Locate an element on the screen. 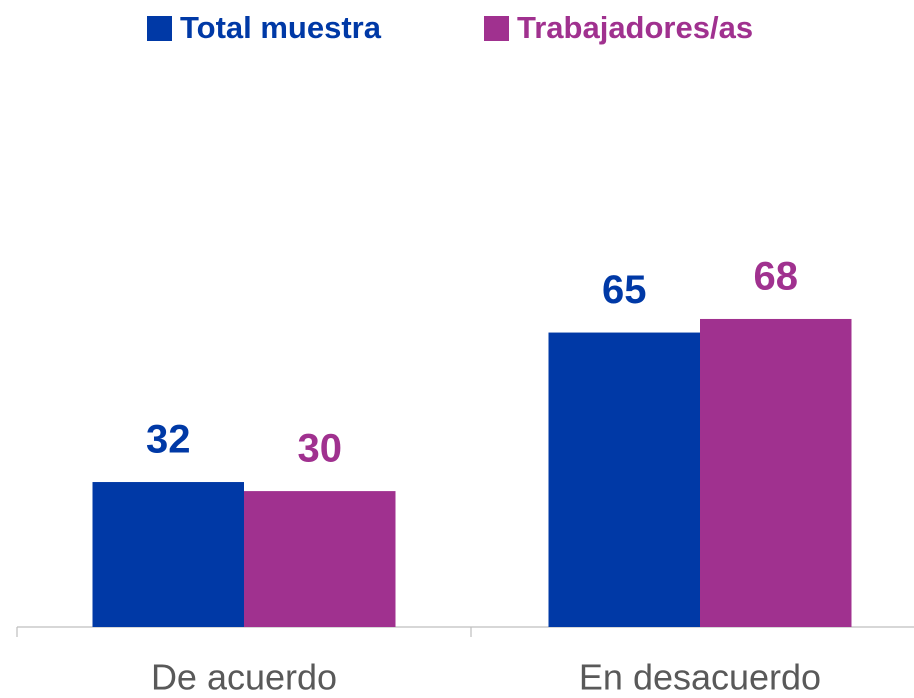 This screenshot has height=698, width=914. data-label: 65 is located at coordinates (624, 290).